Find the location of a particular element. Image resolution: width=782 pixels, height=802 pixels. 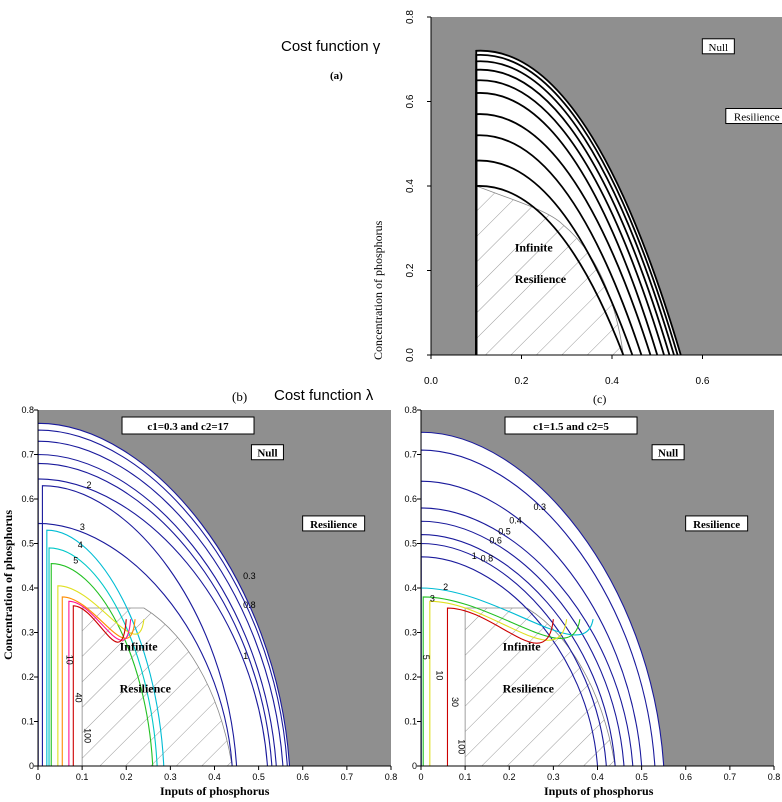

contour-label-11: 100 is located at coordinates (462, 746).